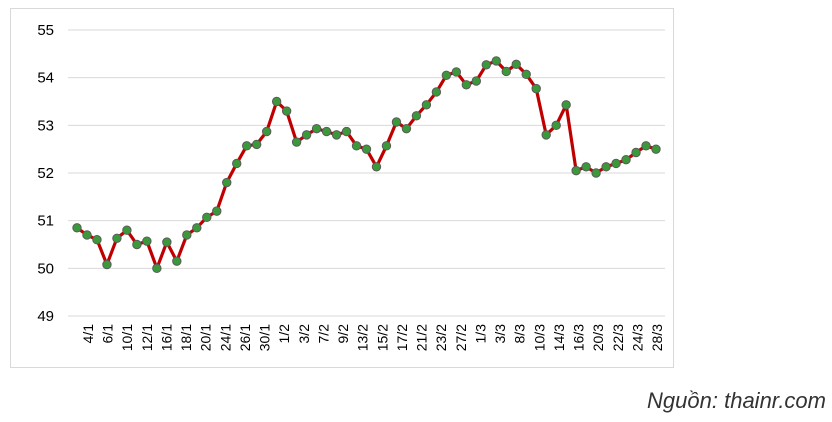  I want to click on x-tick-label: 10/1, so click(127, 337).